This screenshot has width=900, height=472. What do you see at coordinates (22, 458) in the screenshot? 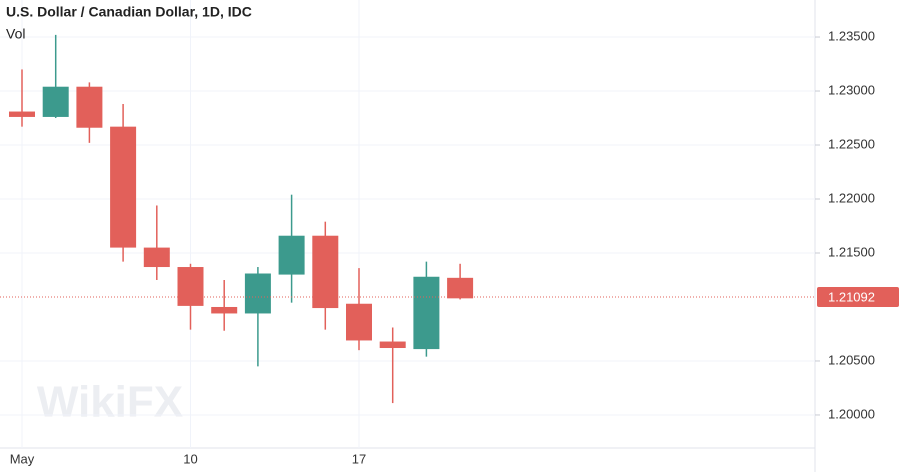
I see `x-tick-label: May` at bounding box center [22, 458].